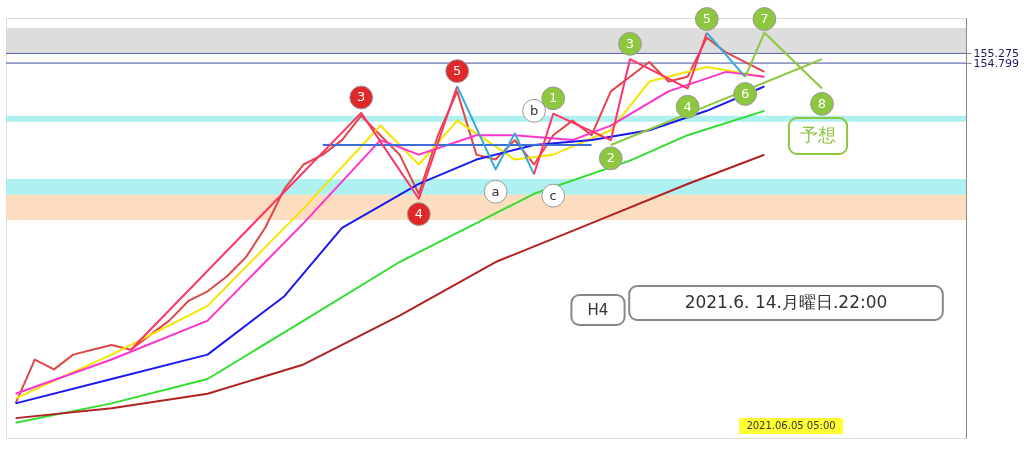 The height and width of the screenshot is (470, 1024). What do you see at coordinates (786, 302) in the screenshot?
I see `annotation: 2021.6. 14.月曜日.22:00` at bounding box center [786, 302].